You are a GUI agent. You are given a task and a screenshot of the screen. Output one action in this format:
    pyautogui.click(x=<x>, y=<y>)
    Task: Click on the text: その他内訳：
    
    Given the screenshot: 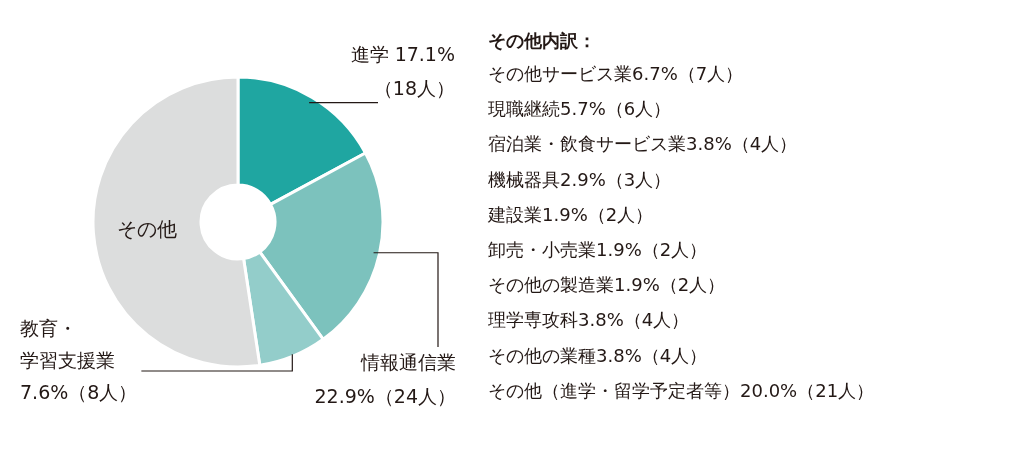 What is the action you would take?
    pyautogui.click(x=542, y=40)
    